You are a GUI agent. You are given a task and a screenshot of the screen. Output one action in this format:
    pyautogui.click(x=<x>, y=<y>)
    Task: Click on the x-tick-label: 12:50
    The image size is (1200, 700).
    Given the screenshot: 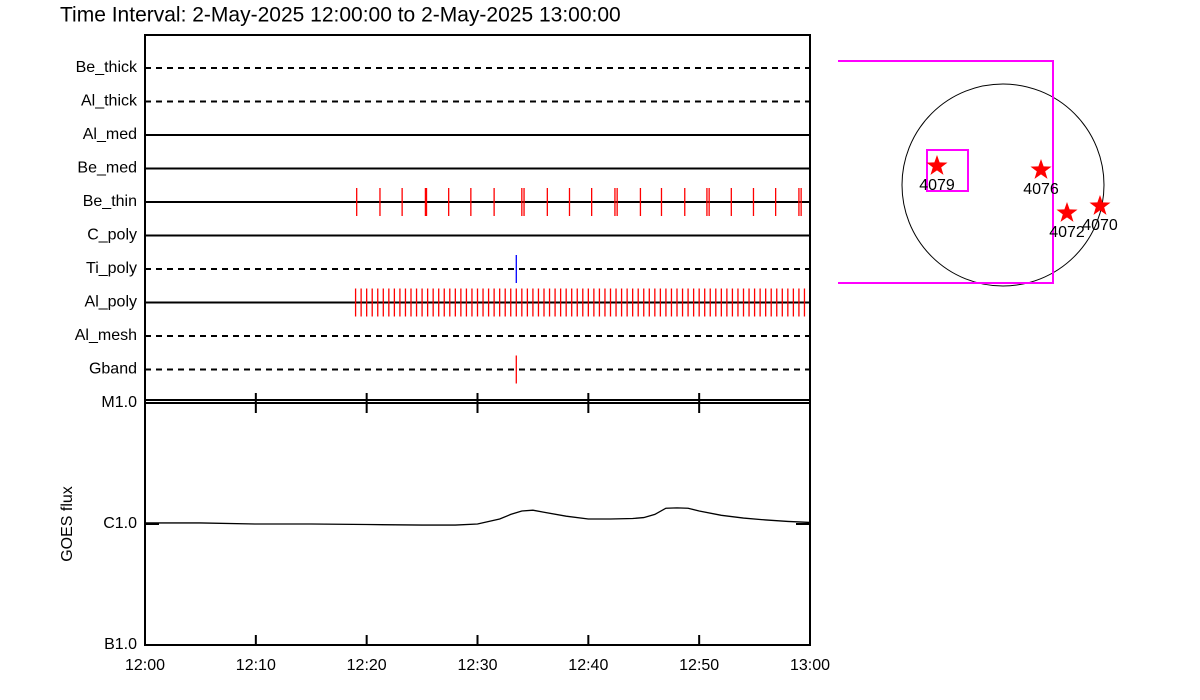 What is the action you would take?
    pyautogui.click(x=699, y=665)
    